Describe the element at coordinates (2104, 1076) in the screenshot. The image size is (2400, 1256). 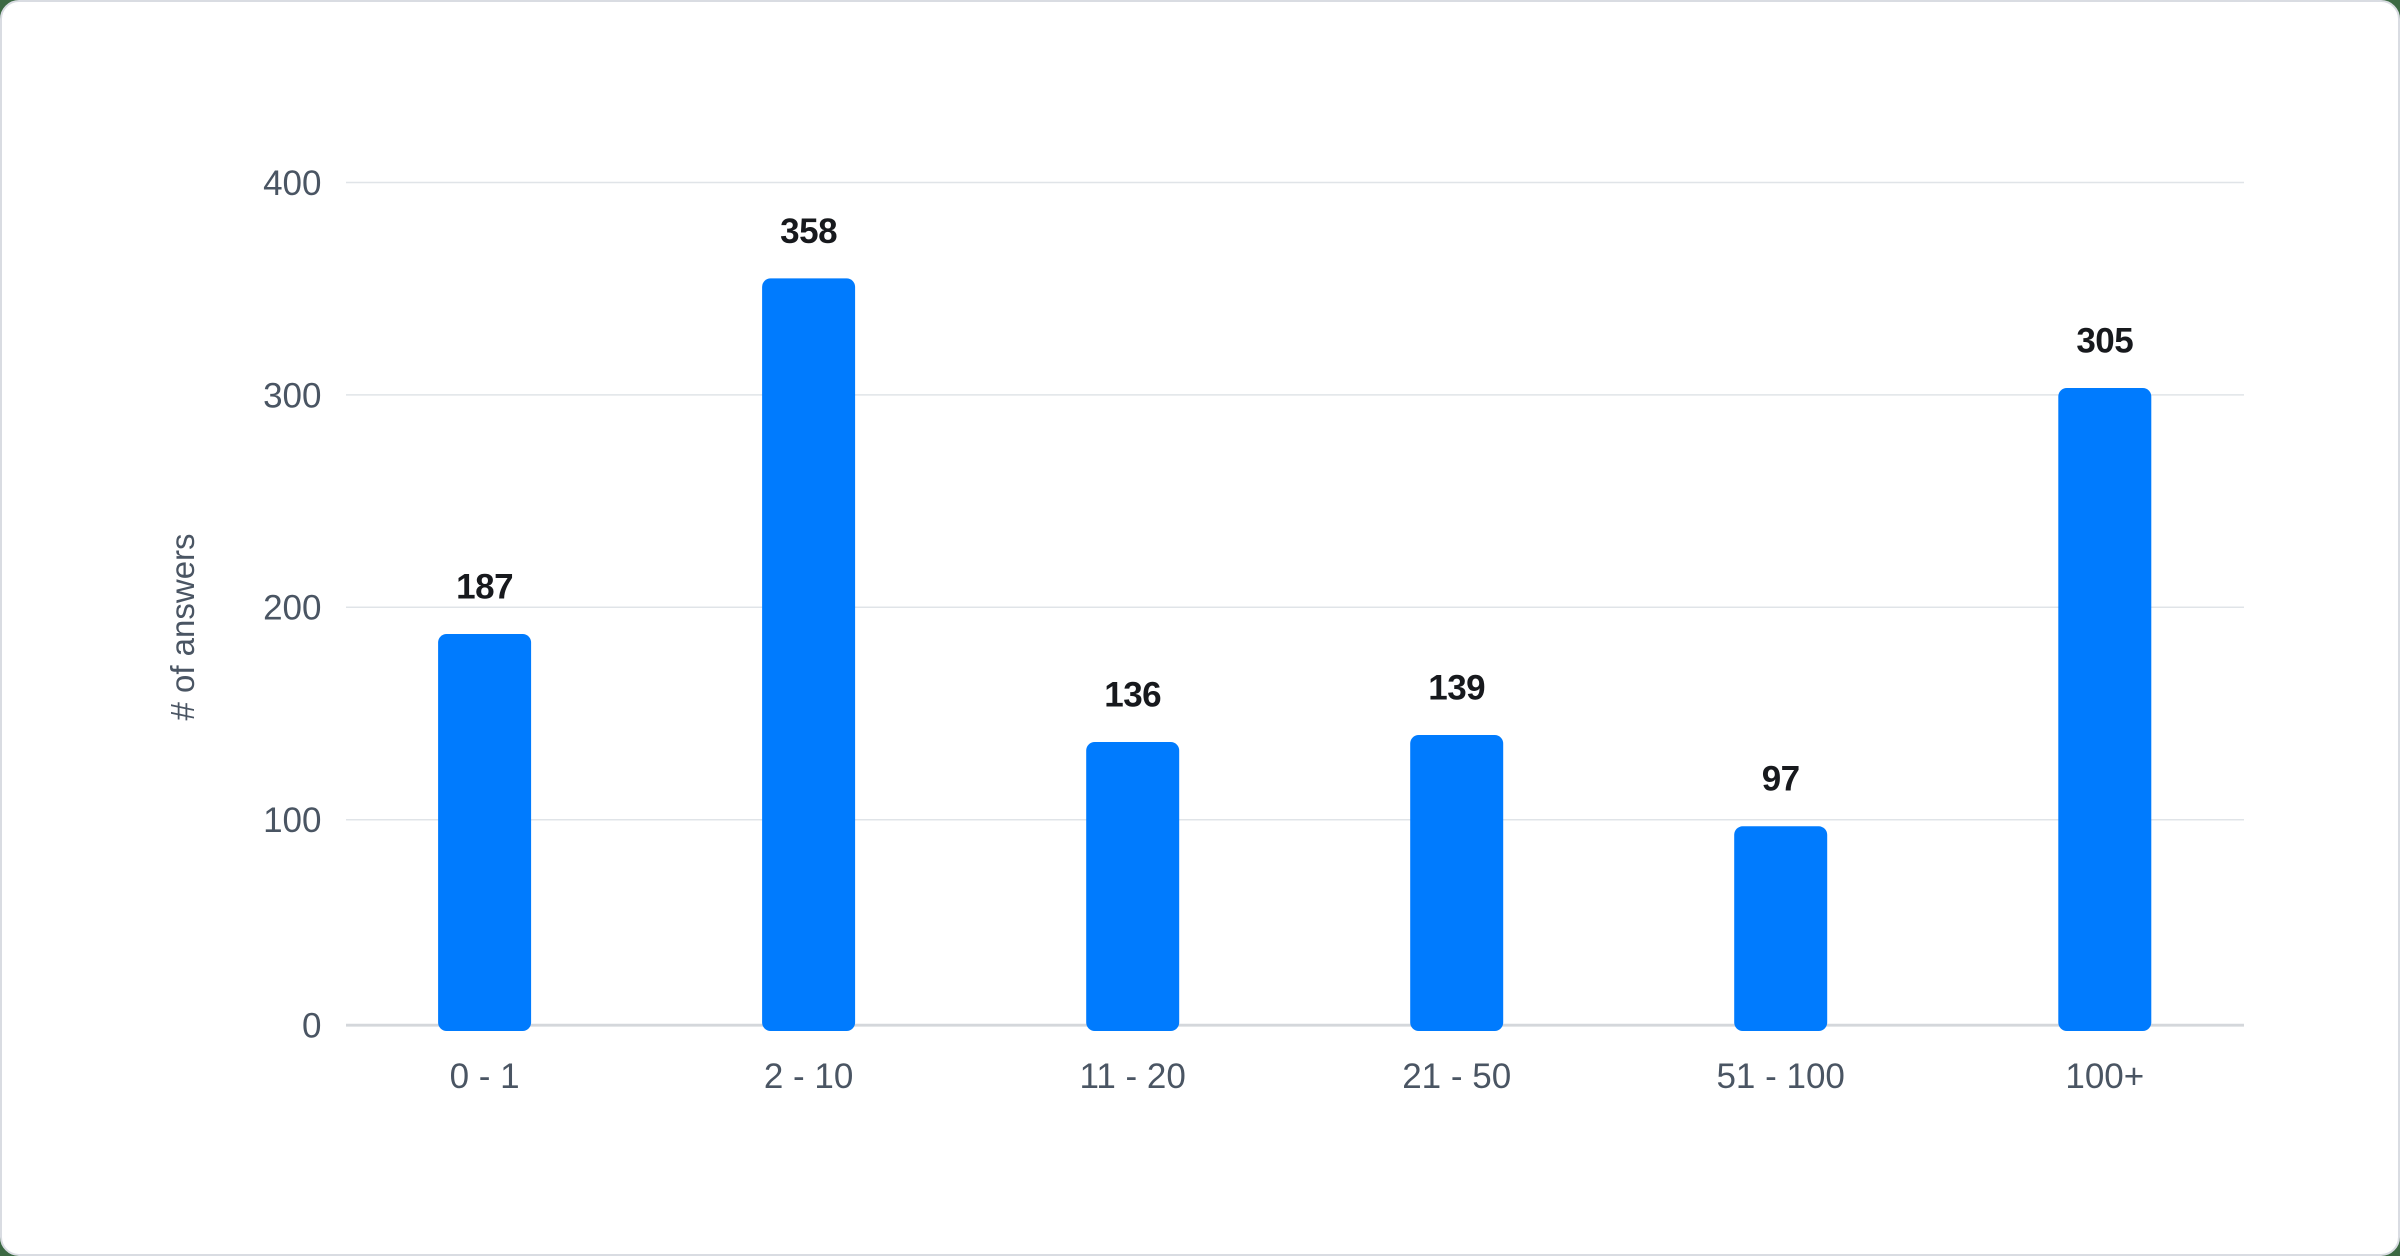
I see `svg-text: 100+` at that location.